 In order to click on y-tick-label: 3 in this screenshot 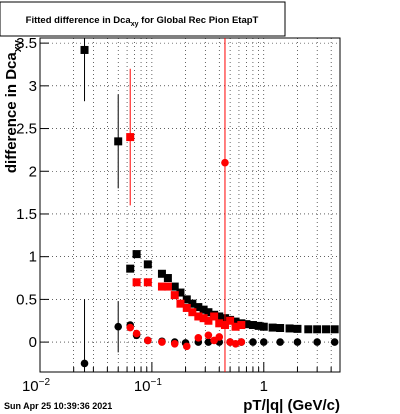, I will do `click(33, 86)`.